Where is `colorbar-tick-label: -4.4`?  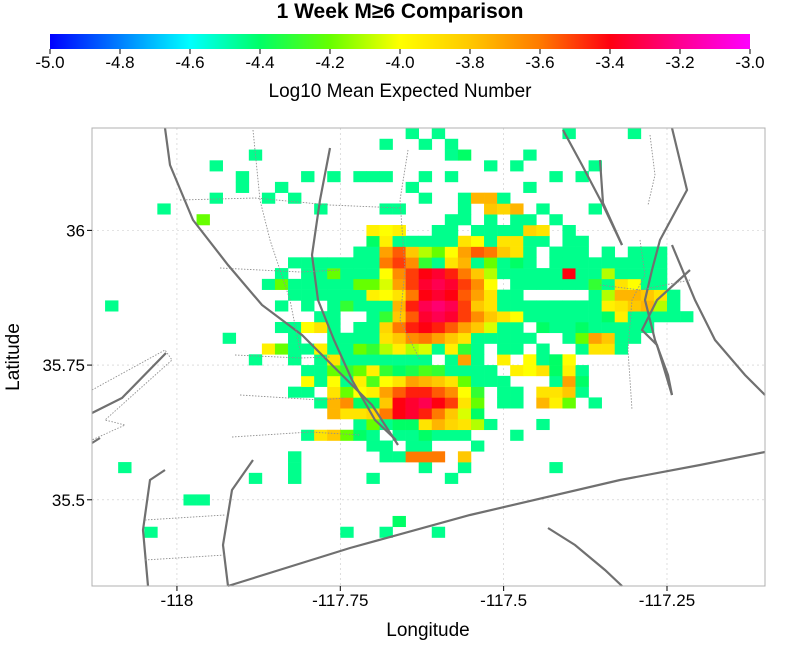
colorbar-tick-label: -4.4 is located at coordinates (259, 62).